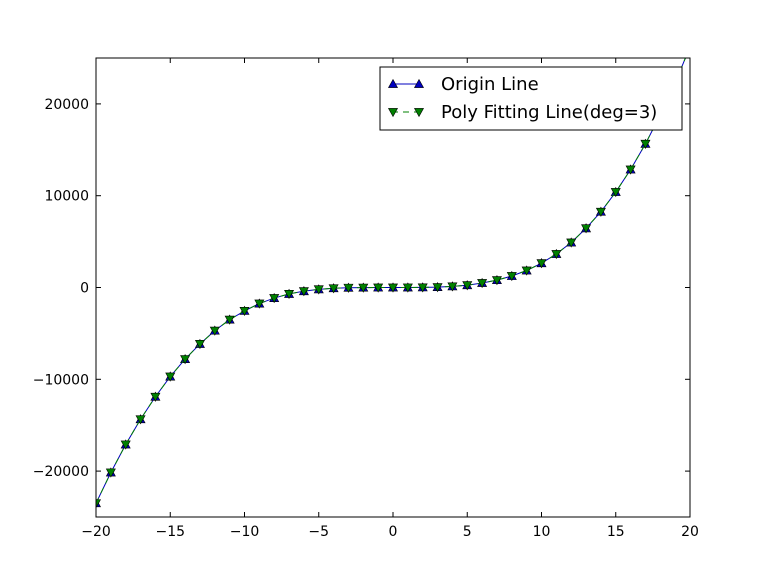 The width and height of the screenshot is (768, 576). I want to click on x-tick-label: 20, so click(690, 532).